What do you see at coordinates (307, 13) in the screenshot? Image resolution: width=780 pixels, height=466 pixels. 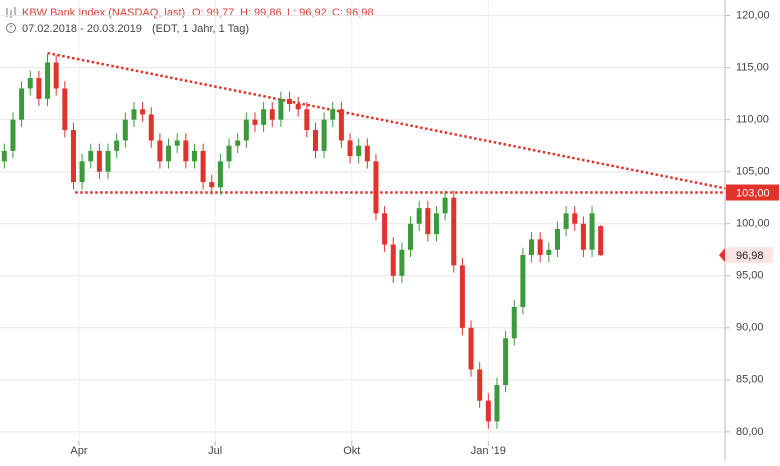 I see `ohlc-low: L: 96,92` at bounding box center [307, 13].